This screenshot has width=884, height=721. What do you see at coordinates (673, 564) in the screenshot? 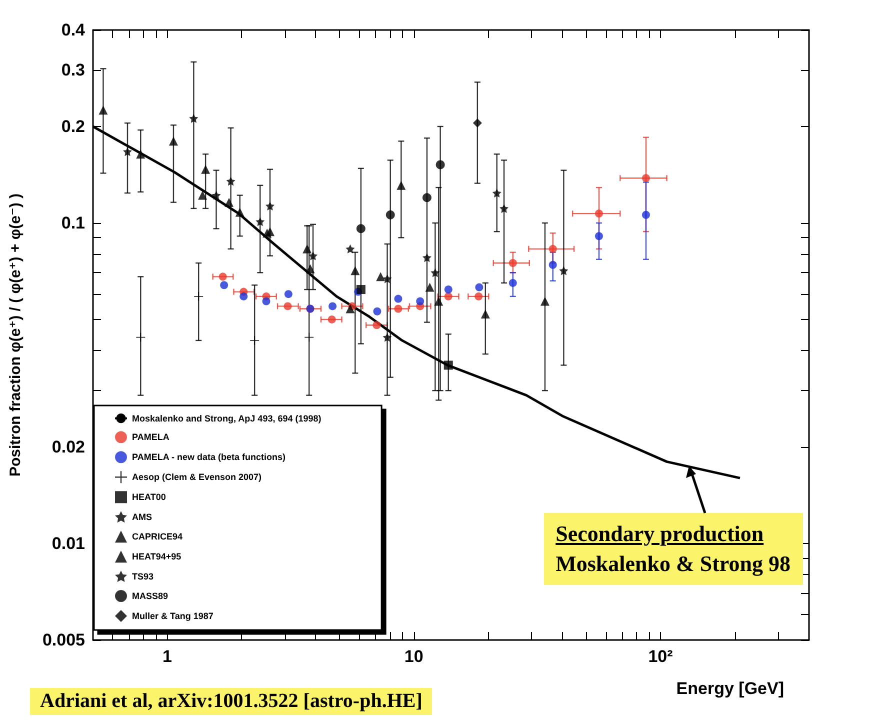
I see `annotation: Moskalenko & Strong 98` at bounding box center [673, 564].